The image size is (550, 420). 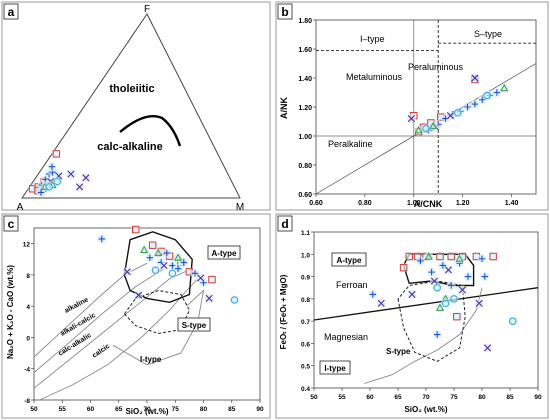 I want to click on panel-a-letter-text: a, so click(x=11, y=12).